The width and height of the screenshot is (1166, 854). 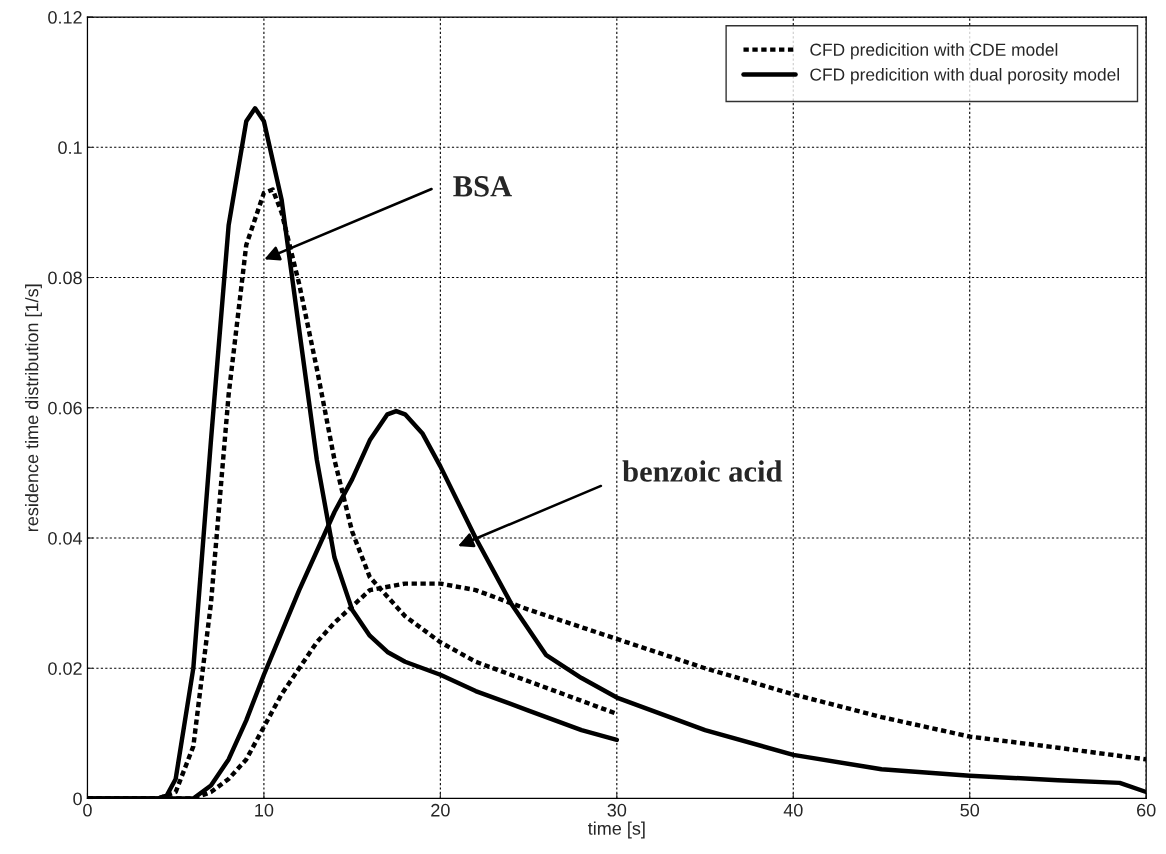 What do you see at coordinates (33, 408) in the screenshot?
I see `y-axis-title: residence time distribution [1/s]` at bounding box center [33, 408].